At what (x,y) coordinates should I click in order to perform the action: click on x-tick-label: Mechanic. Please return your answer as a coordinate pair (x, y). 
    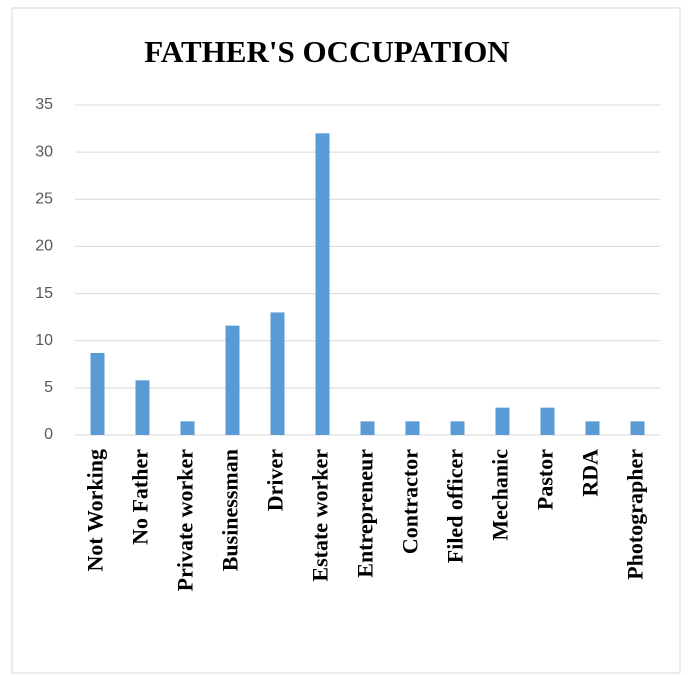
    Looking at the image, I should click on (500, 495).